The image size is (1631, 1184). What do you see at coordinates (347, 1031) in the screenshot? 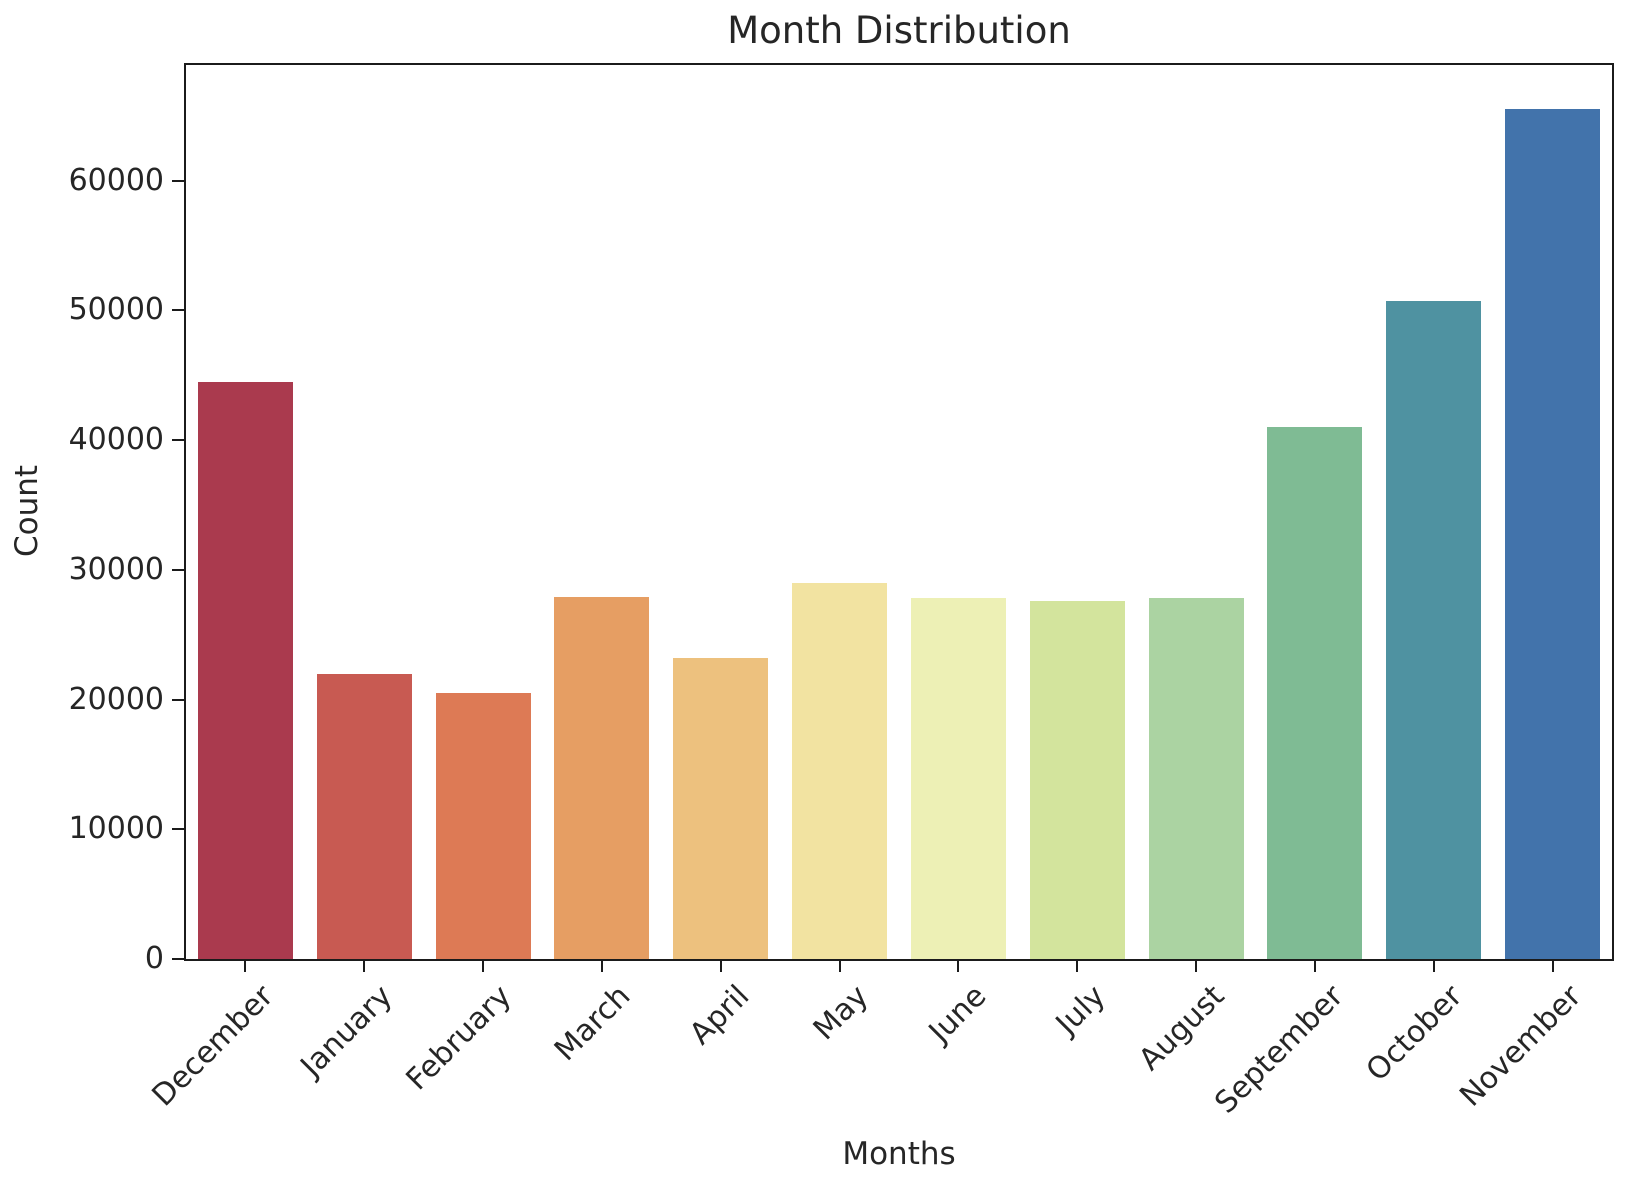
I see `x-tick-label-january: January` at bounding box center [347, 1031].